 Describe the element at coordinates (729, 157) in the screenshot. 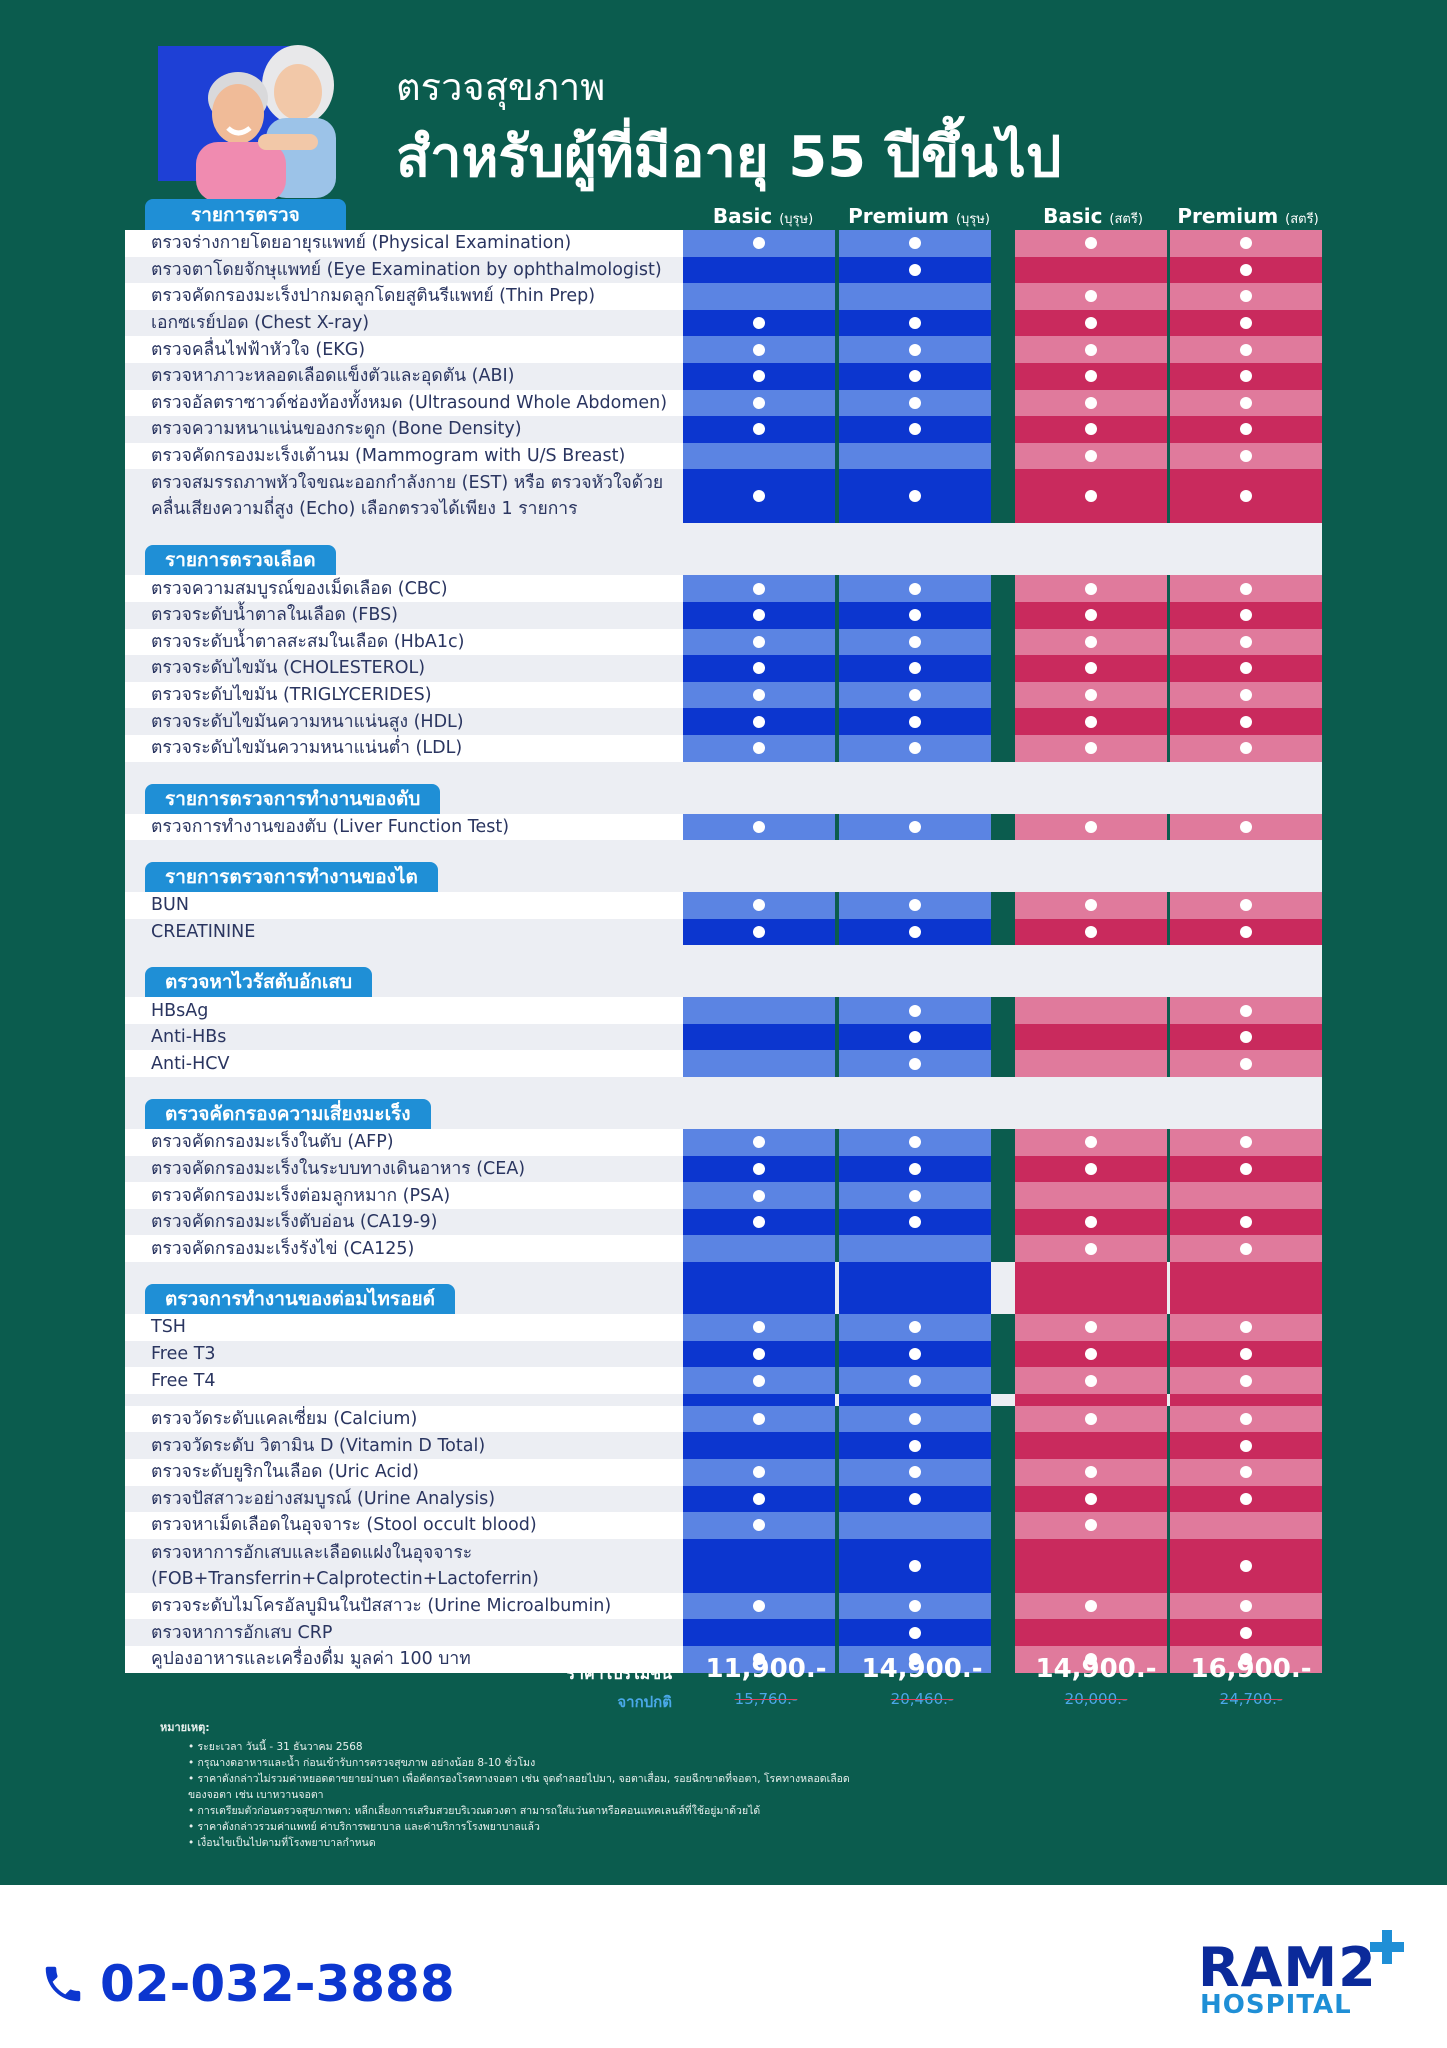

I see `title-line-2: สำหรับผู้ที่มีอายุ 55 ปีขึ้นไป` at that location.